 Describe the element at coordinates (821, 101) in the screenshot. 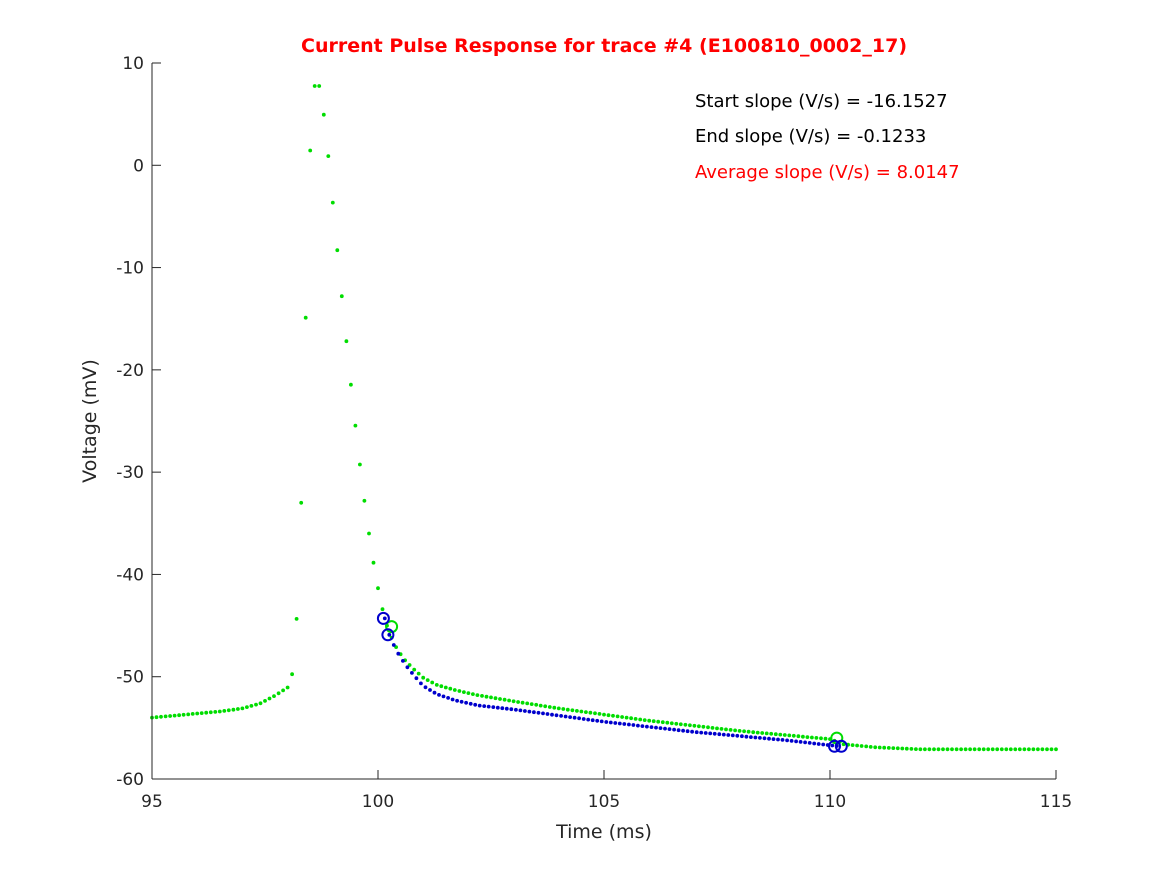

I see `start-slope-annotation: Start slope (V/s) = -16.1527` at that location.